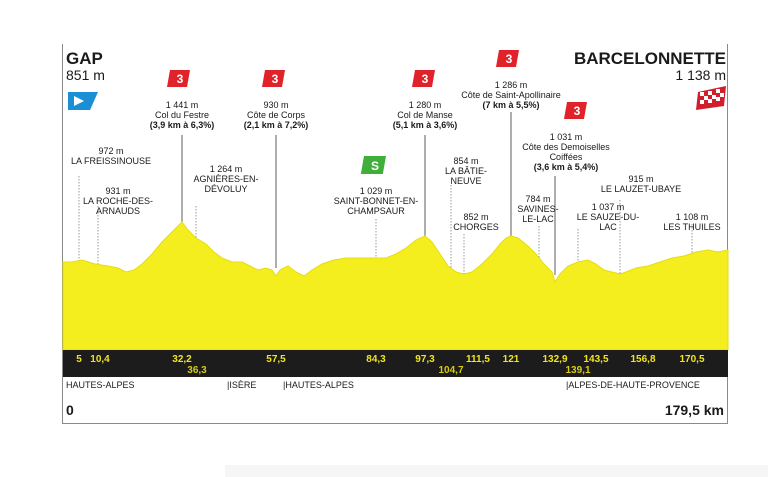  Describe the element at coordinates (596, 359) in the screenshot. I see `km-marker: 143,5` at that location.